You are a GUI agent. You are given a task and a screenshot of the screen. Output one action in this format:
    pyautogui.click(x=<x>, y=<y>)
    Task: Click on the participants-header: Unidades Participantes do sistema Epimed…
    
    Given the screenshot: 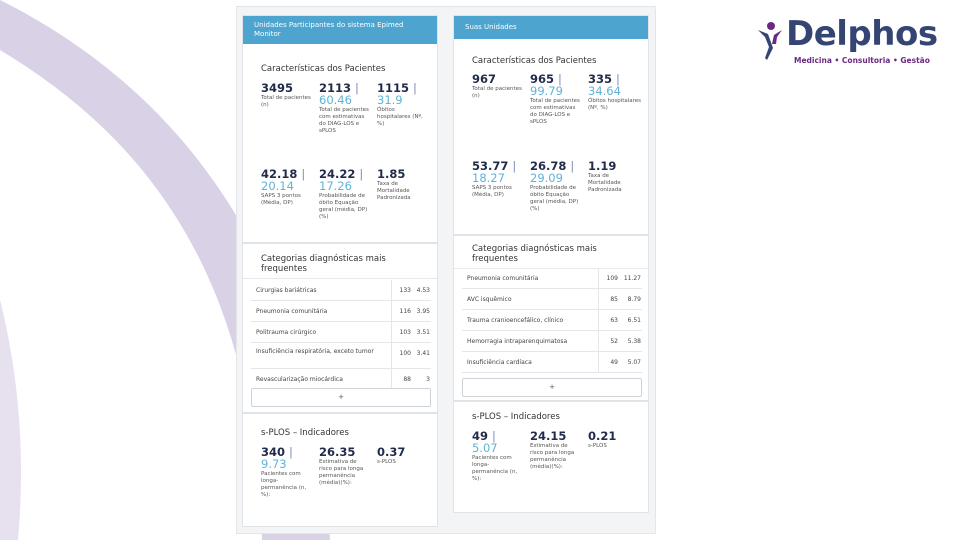 What is the action you would take?
    pyautogui.click(x=340, y=30)
    